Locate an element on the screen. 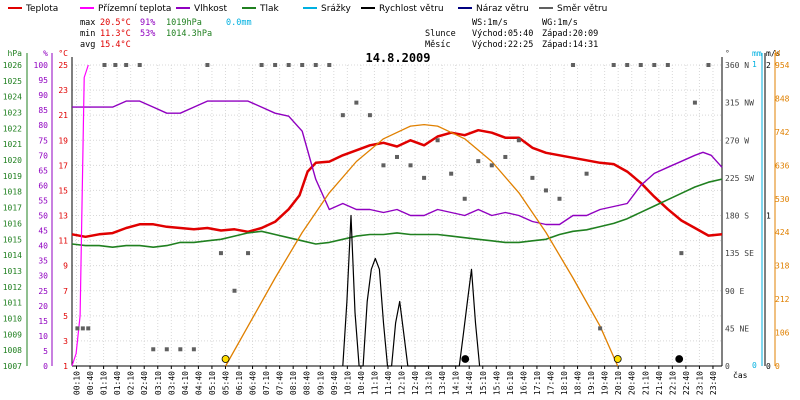 The image size is (800, 400). humidity-tick-2: 90 is located at coordinates (43, 95).